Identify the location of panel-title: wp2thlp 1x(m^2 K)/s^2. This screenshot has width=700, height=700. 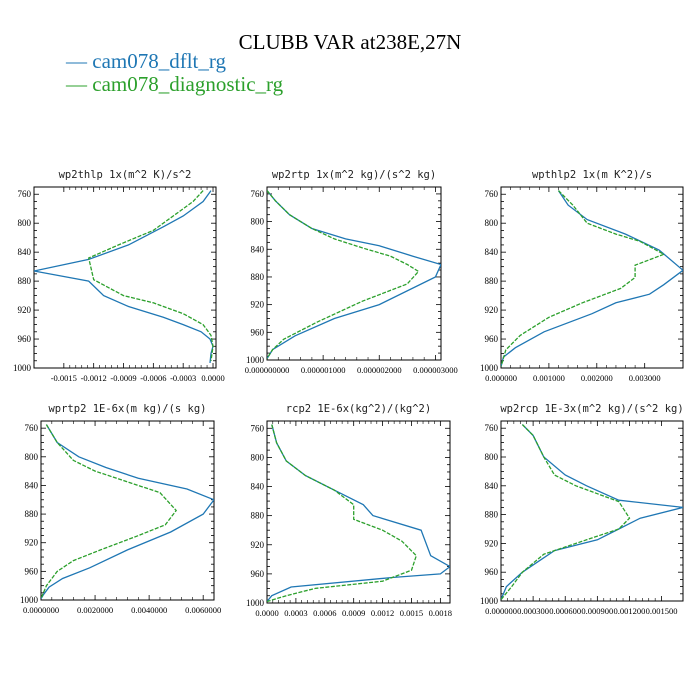
(125, 175).